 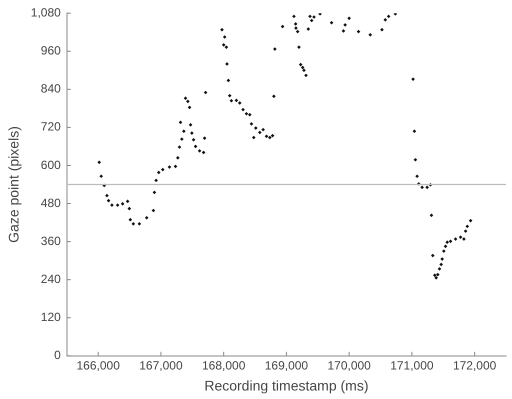 What do you see at coordinates (51, 241) in the screenshot?
I see `y-tick-label: 360` at bounding box center [51, 241].